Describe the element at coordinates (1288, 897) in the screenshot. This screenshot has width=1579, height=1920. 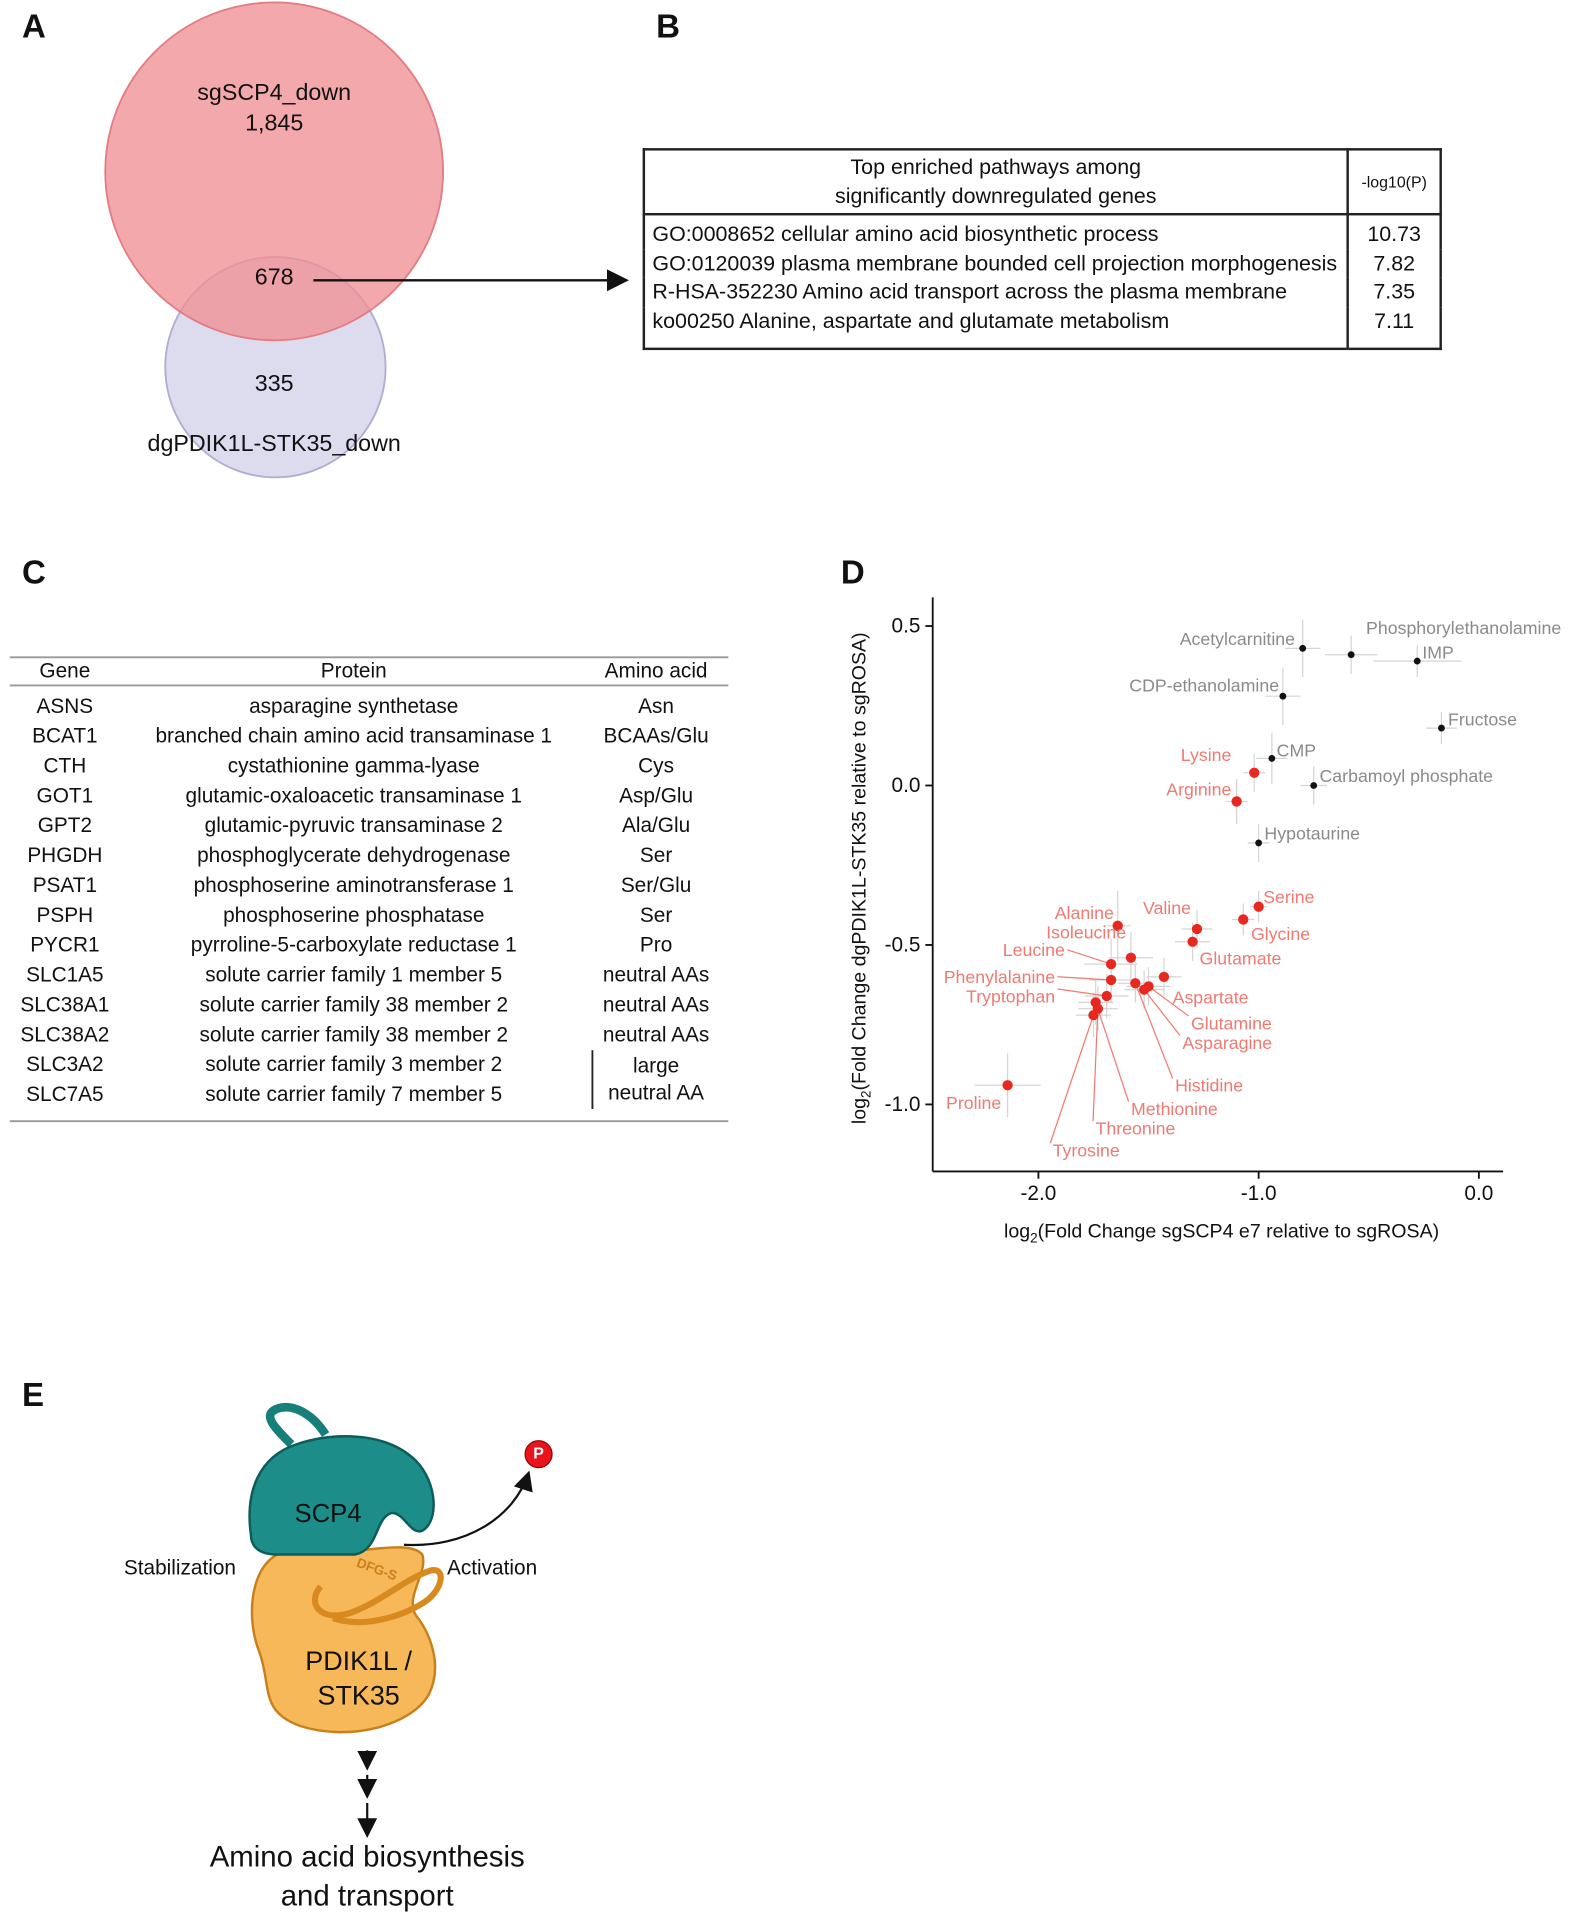
I see `point-label: Serine` at that location.